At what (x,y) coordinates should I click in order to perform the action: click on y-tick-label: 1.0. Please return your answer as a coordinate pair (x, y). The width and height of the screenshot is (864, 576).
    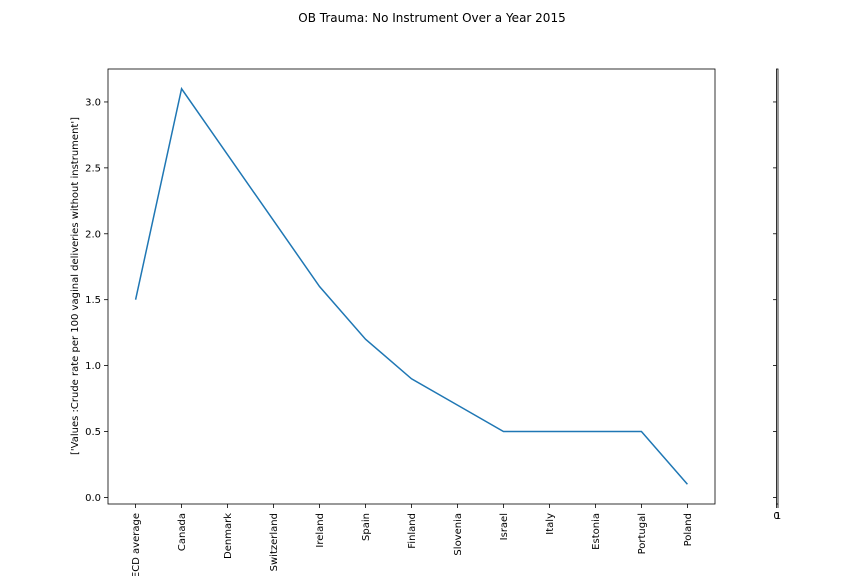
    Looking at the image, I should click on (93, 366).